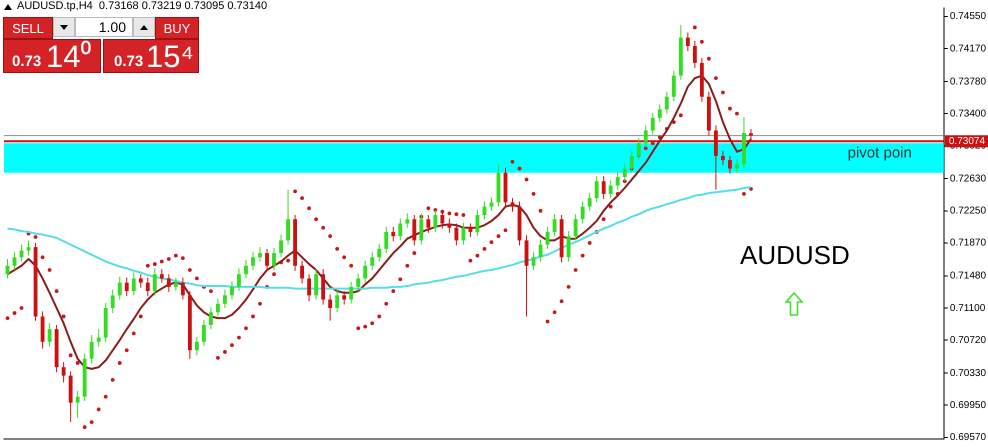 The width and height of the screenshot is (988, 447). I want to click on y-tick-label: 0.74550, so click(968, 16).